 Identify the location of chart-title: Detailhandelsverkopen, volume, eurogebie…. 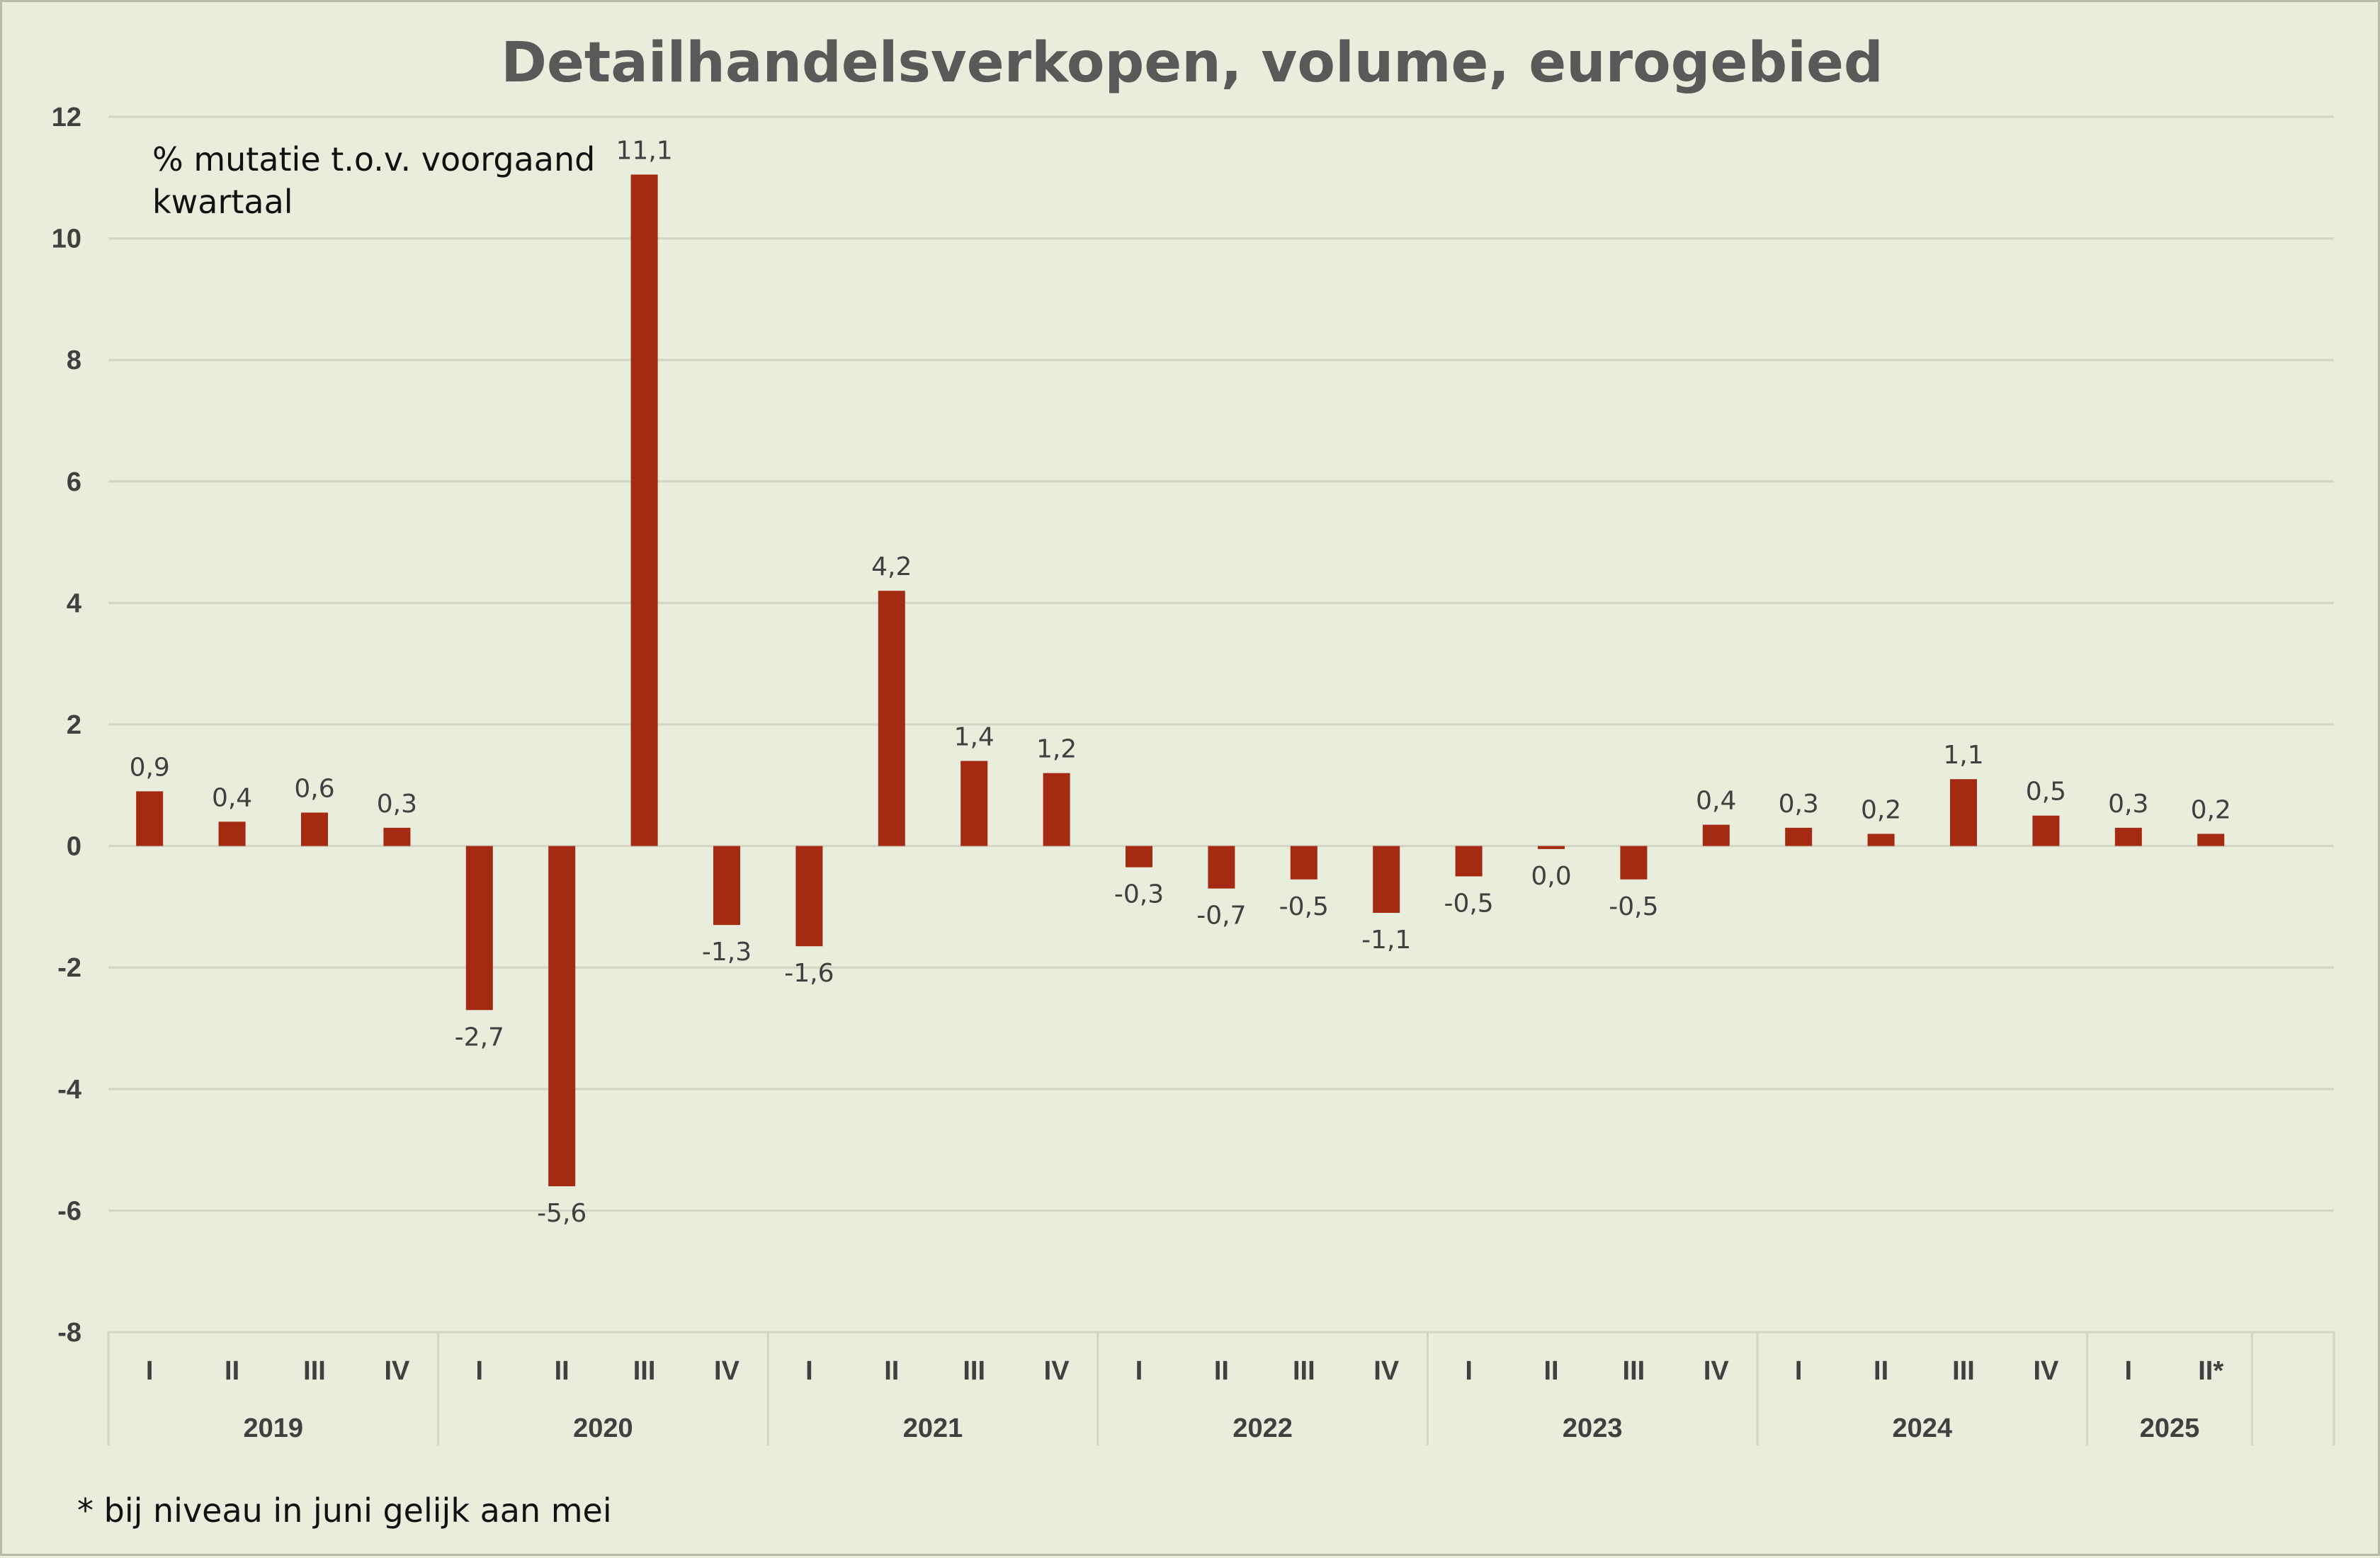
(1192, 63).